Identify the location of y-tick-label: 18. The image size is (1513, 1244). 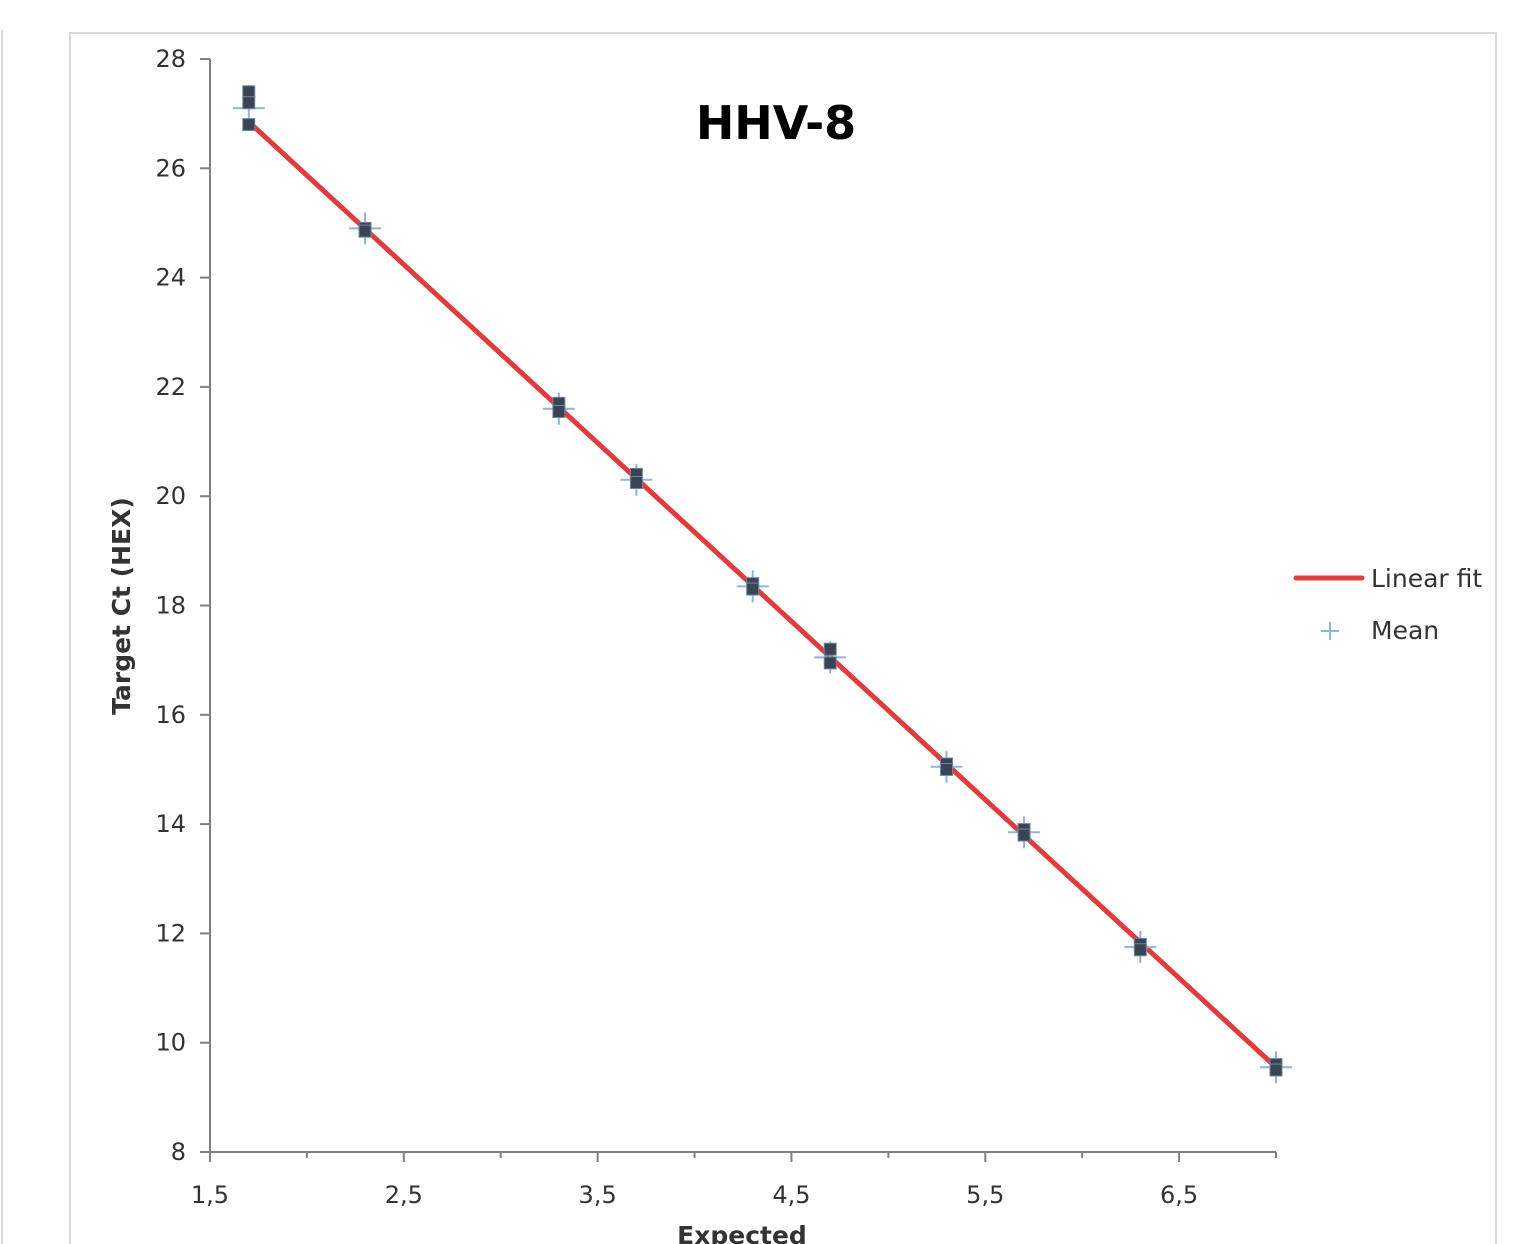
(170, 606).